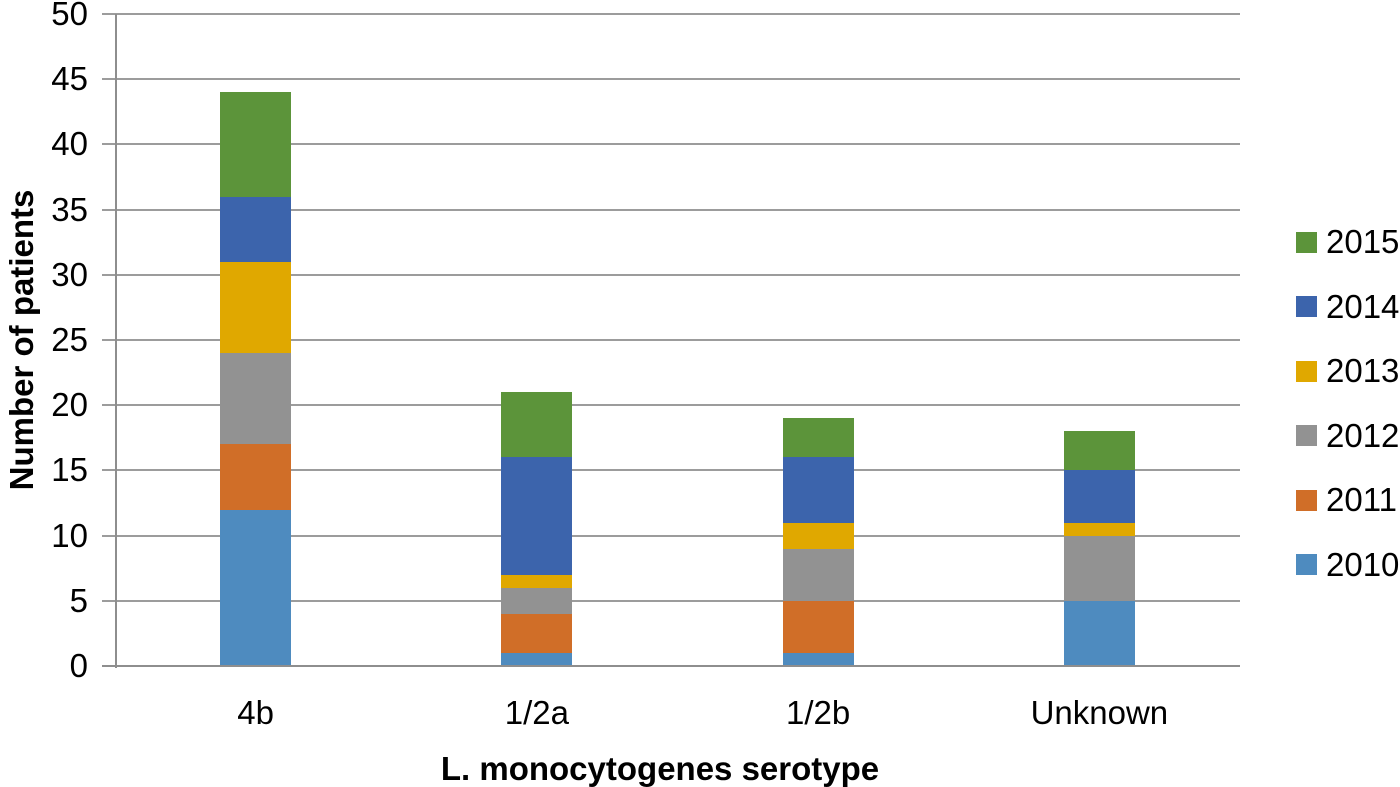 Image resolution: width=1400 pixels, height=787 pixels. Describe the element at coordinates (255, 712) in the screenshot. I see `x-category-label: 4b` at that location.